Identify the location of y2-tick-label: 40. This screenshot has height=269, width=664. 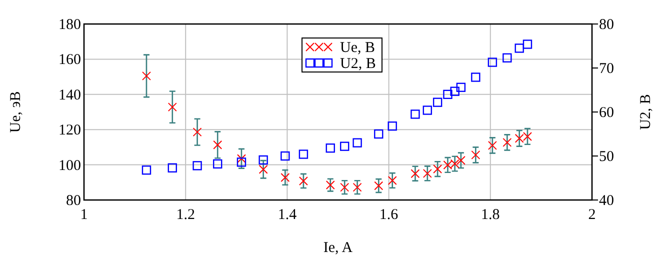
(606, 201).